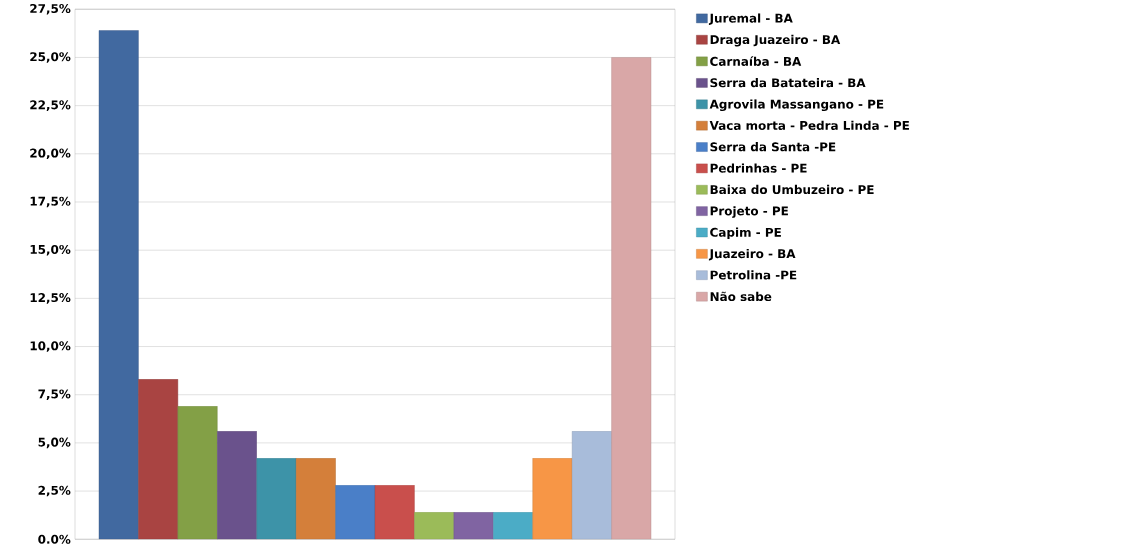 The image size is (1137, 552). What do you see at coordinates (809, 125) in the screenshot?
I see `legend-label: Vaca morta - Pedra Linda - PE` at bounding box center [809, 125].